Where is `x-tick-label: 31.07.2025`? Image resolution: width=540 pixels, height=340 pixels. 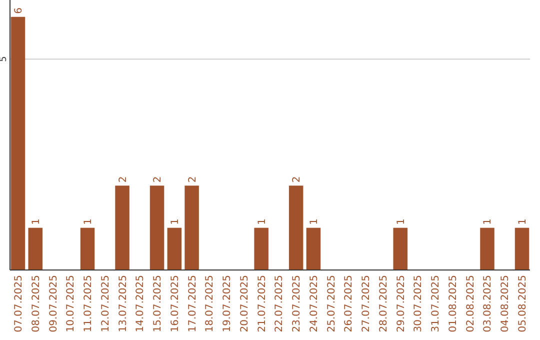 x-tick-label: 31.07.2025 is located at coordinates (436, 303).